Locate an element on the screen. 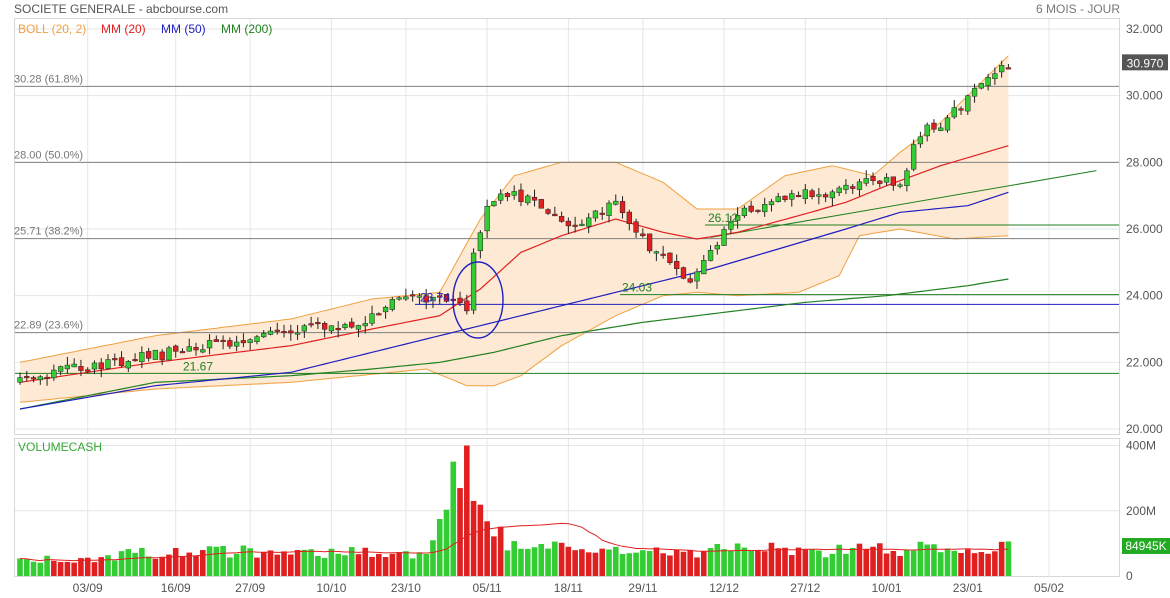  price-badge-text: 30.970 is located at coordinates (1145, 63).